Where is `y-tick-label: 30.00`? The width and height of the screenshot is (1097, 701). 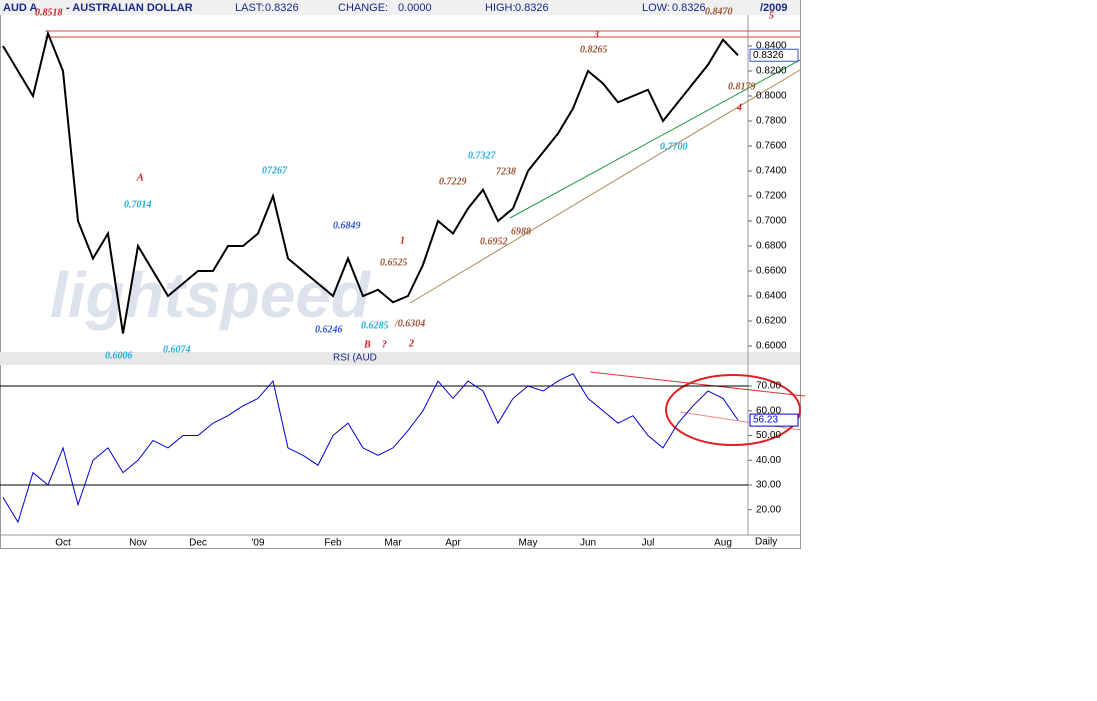
y-tick-label: 30.00 is located at coordinates (768, 485).